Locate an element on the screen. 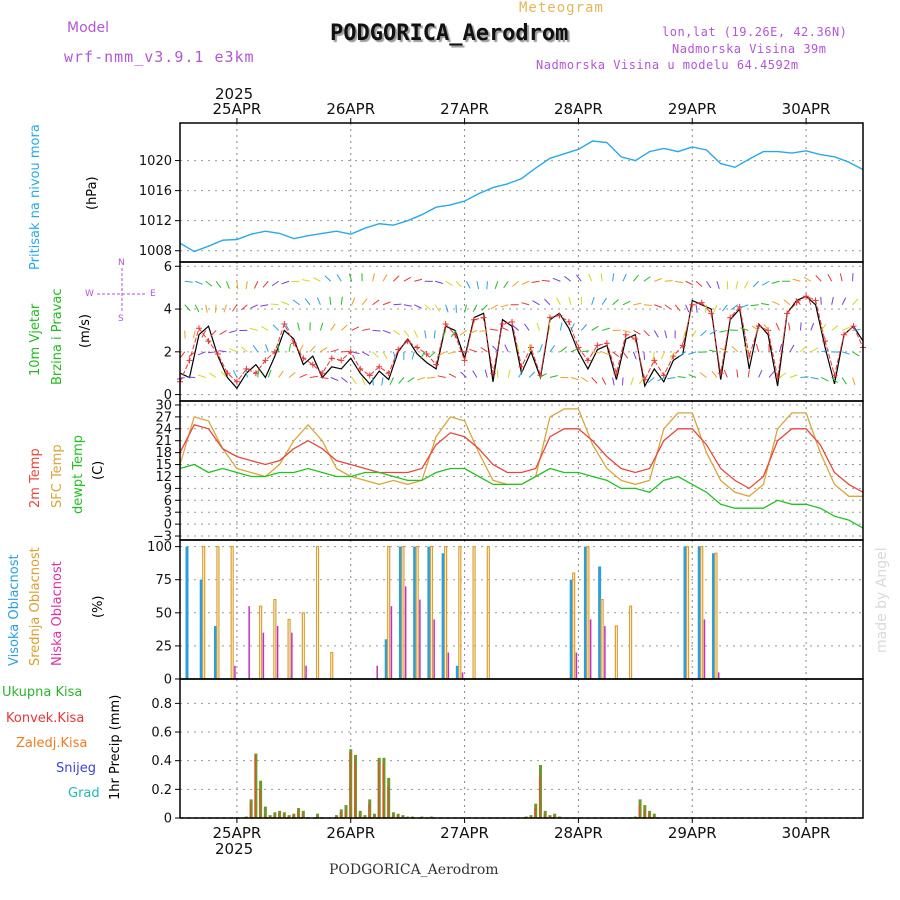  y-tick-label: 100 is located at coordinates (159, 547).